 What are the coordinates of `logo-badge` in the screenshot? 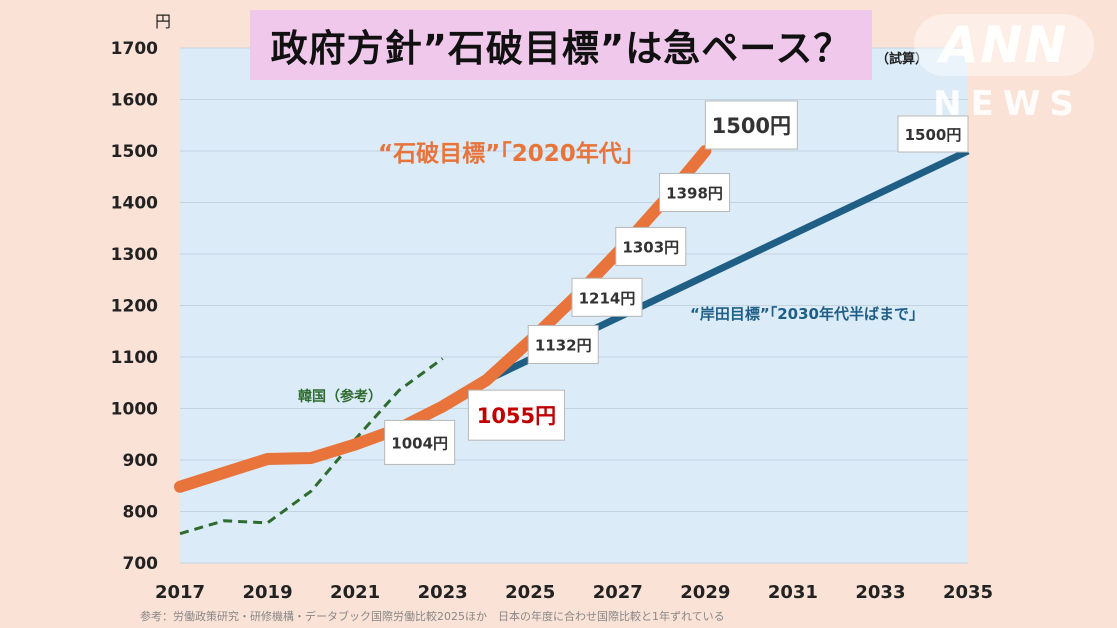 It's located at (1004, 45).